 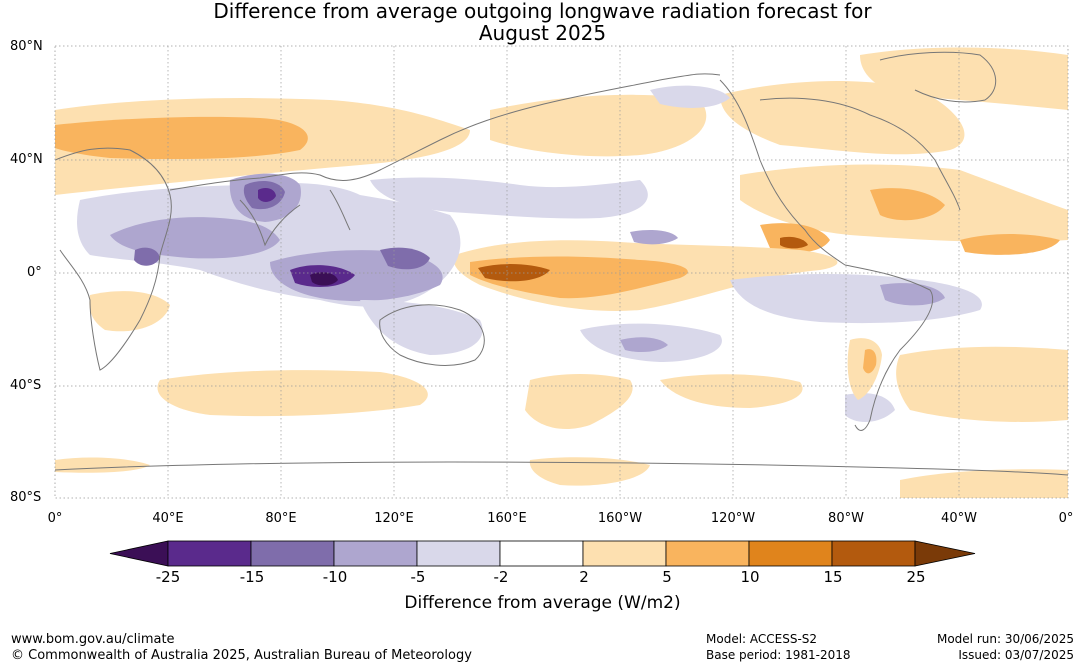 I want to click on lon-label: 80°E, so click(x=281, y=518).